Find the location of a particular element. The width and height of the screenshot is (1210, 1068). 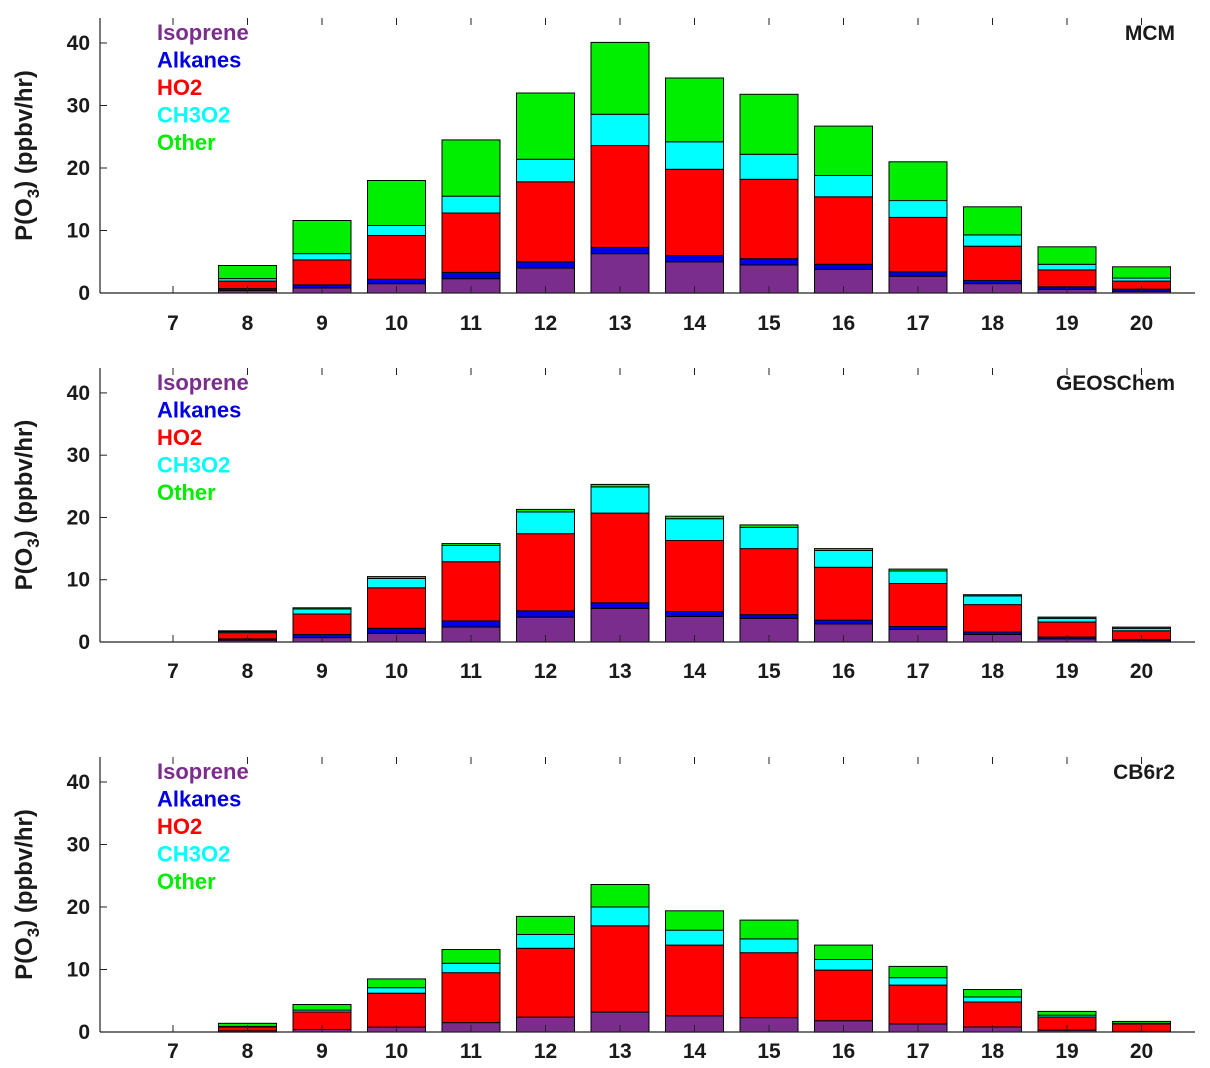

x-tick-label: 17 is located at coordinates (917, 323).